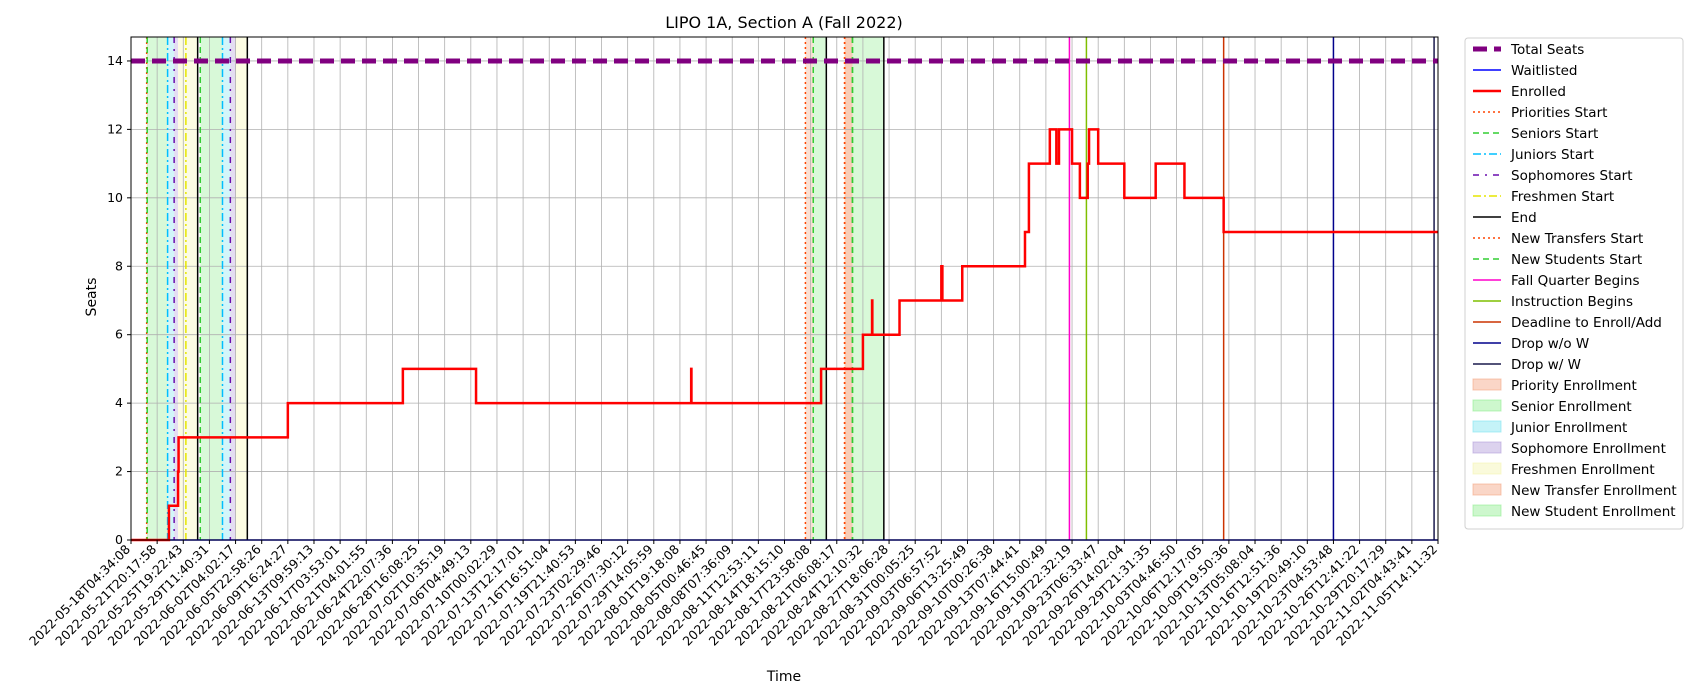 The image size is (1700, 700). Describe the element at coordinates (1550, 344) in the screenshot. I see `legend-label: Drop w/o W` at that location.